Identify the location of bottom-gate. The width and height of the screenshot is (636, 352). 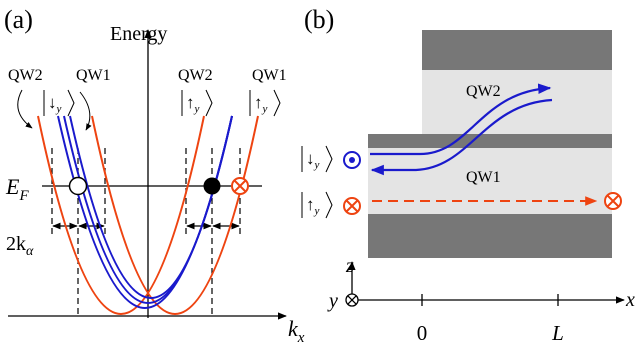
(490, 236).